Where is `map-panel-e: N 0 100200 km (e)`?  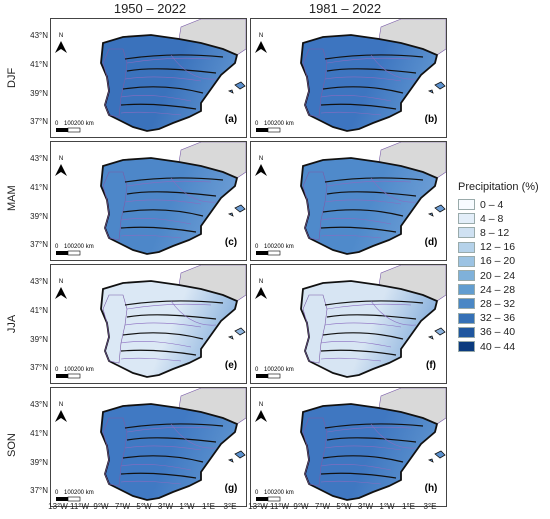
map-panel-e: N 0 100200 km (e) is located at coordinates (148, 324).